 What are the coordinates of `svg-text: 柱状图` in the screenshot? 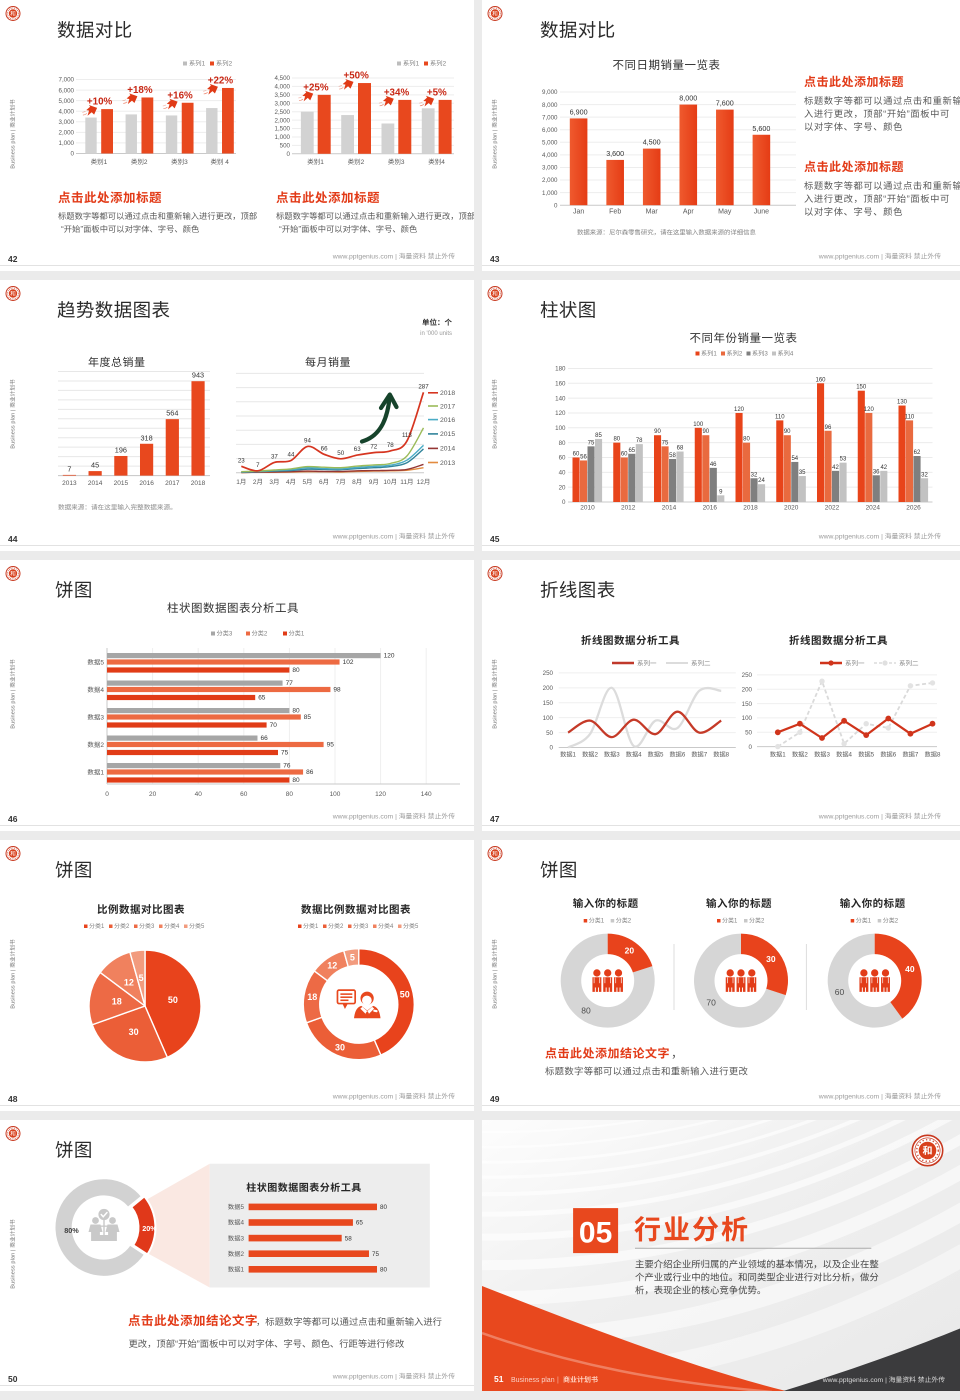 It's located at (568, 310).